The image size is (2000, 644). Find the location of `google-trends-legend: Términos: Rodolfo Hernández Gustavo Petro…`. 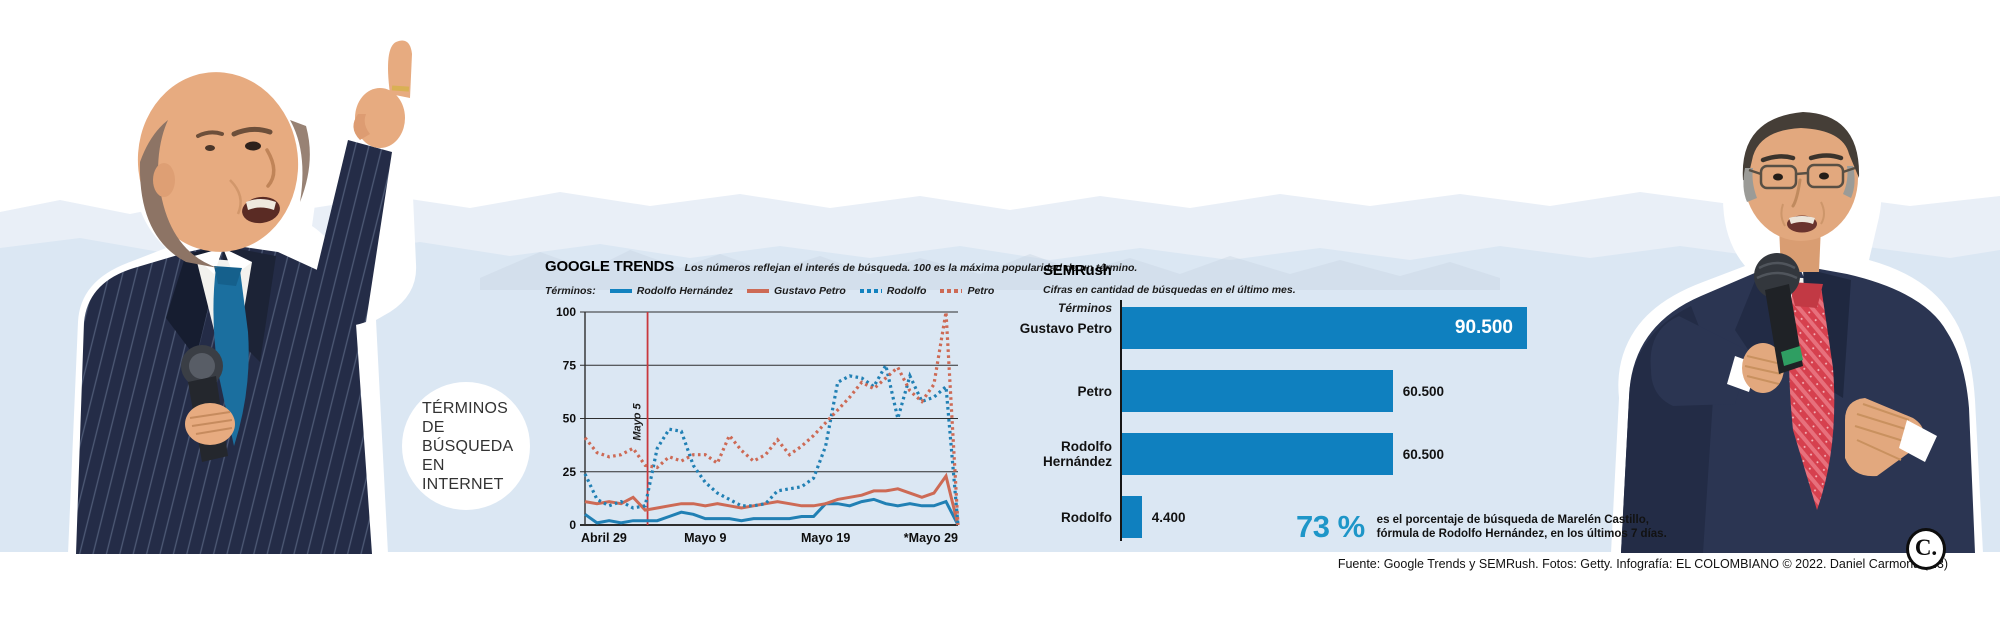

google-trends-legend: Términos: Rodolfo Hernández Gustavo Petro… is located at coordinates (770, 291).